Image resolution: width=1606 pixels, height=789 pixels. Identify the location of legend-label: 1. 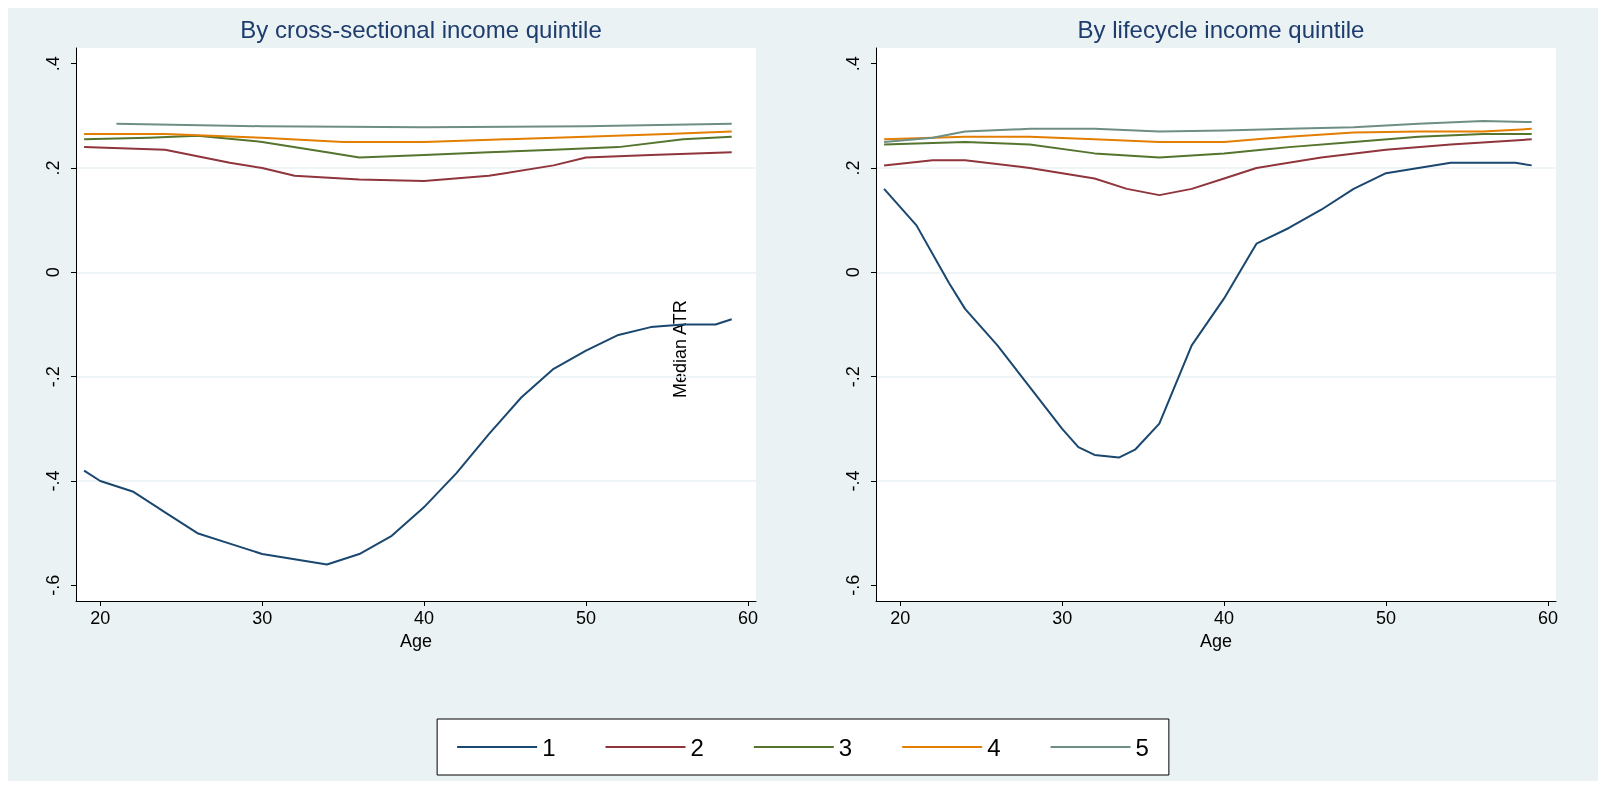
(549, 747).